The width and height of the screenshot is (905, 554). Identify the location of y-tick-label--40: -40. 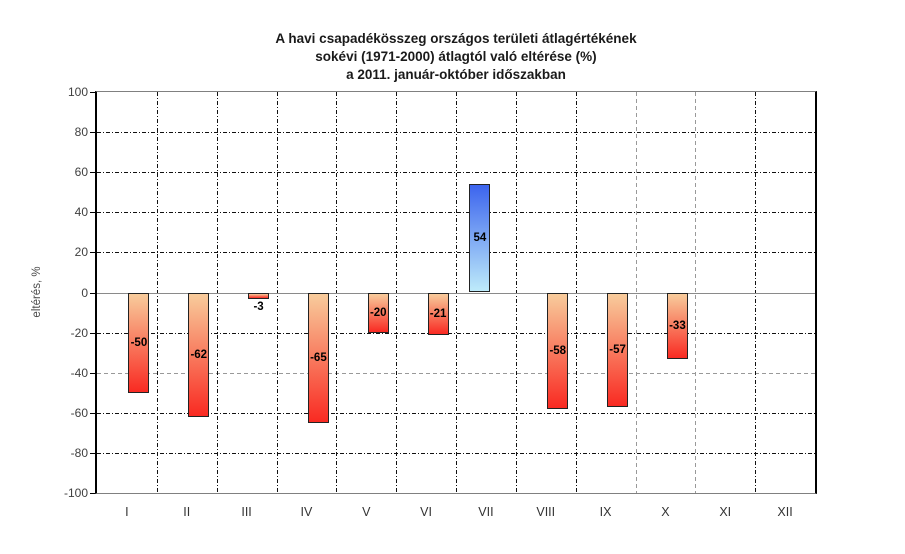
(79, 372).